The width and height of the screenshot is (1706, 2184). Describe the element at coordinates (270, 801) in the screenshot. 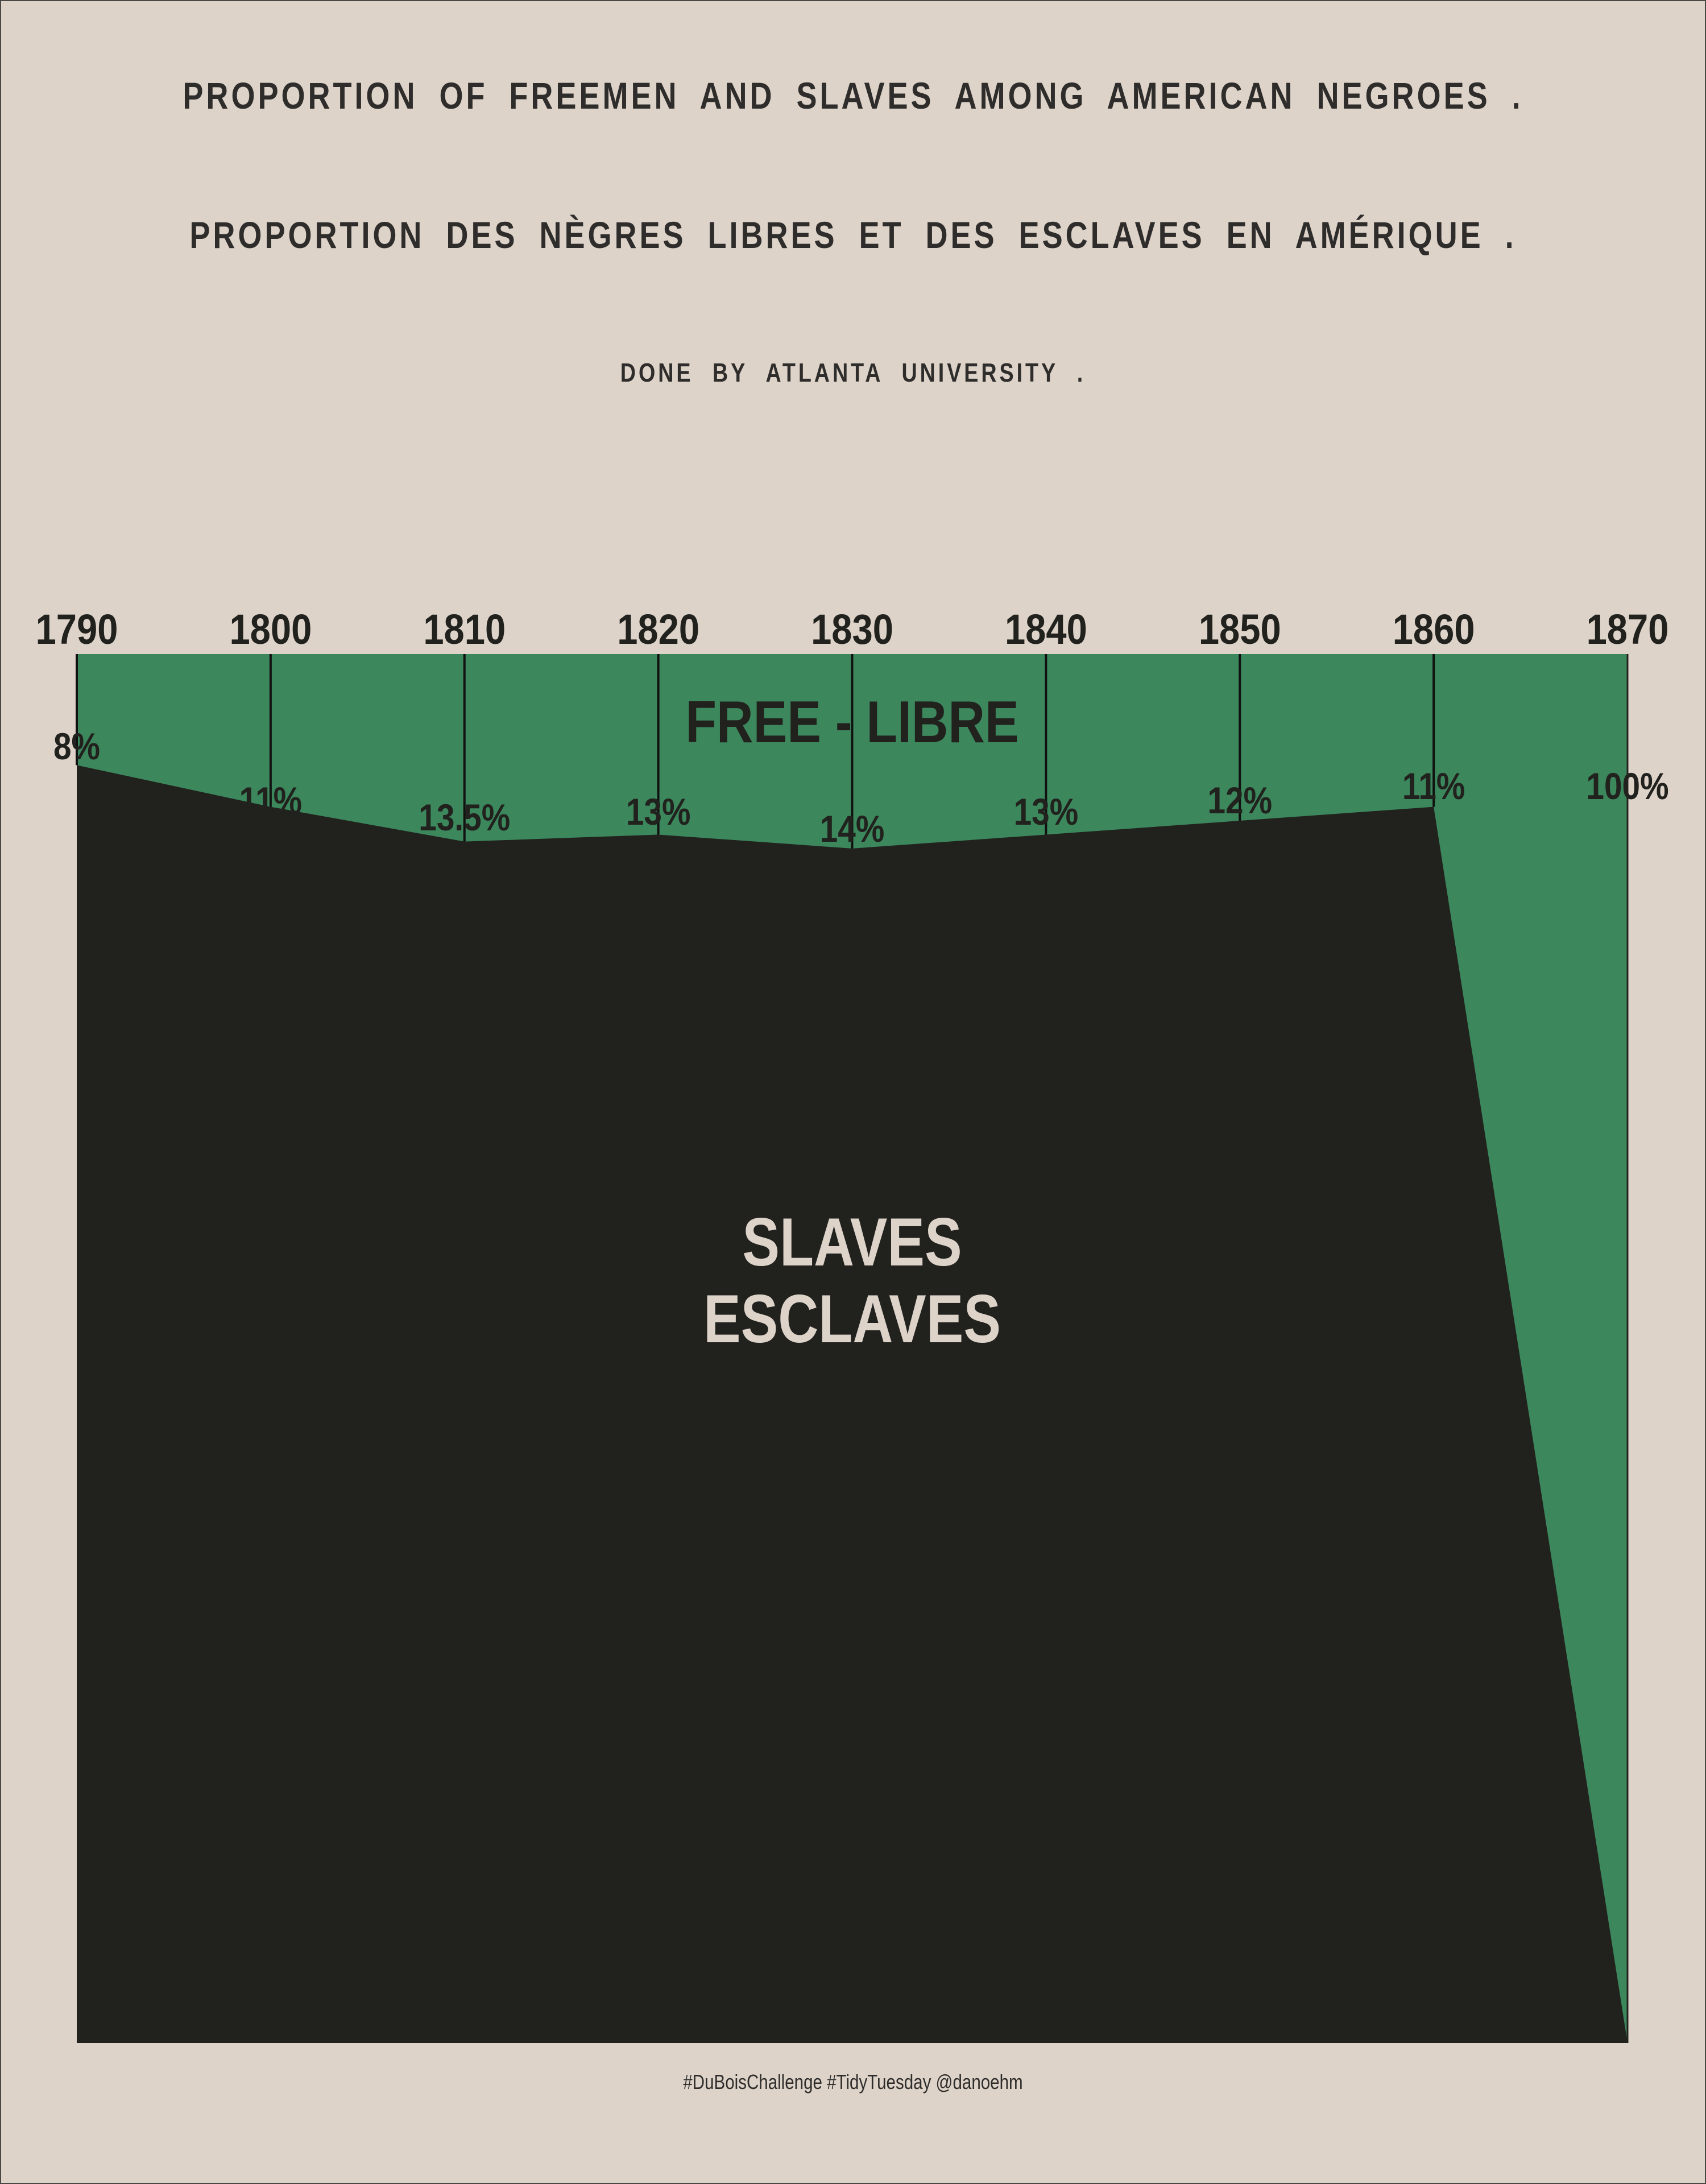

I see `value-label-1800: 11%` at that location.